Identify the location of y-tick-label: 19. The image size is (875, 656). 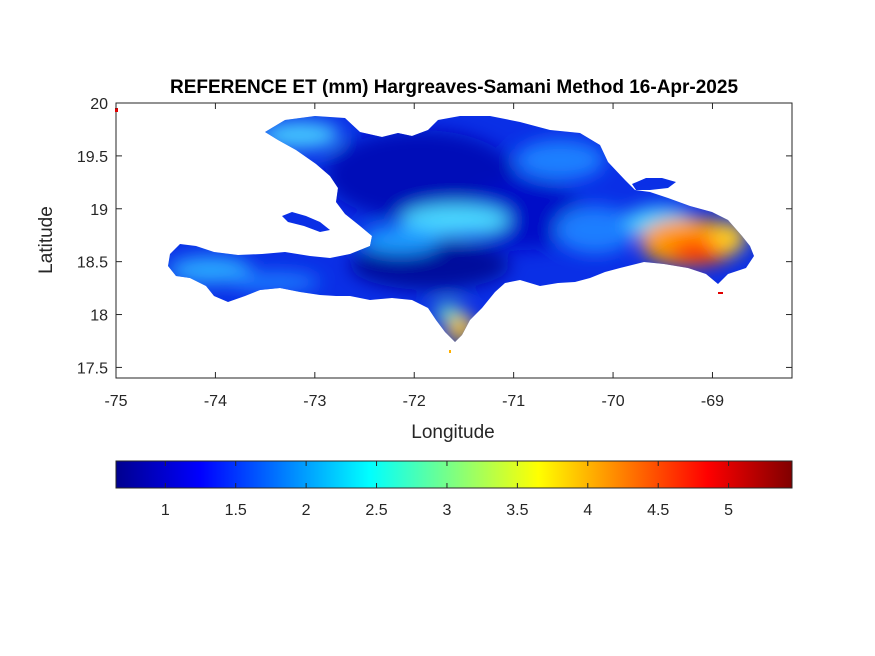
(99, 210).